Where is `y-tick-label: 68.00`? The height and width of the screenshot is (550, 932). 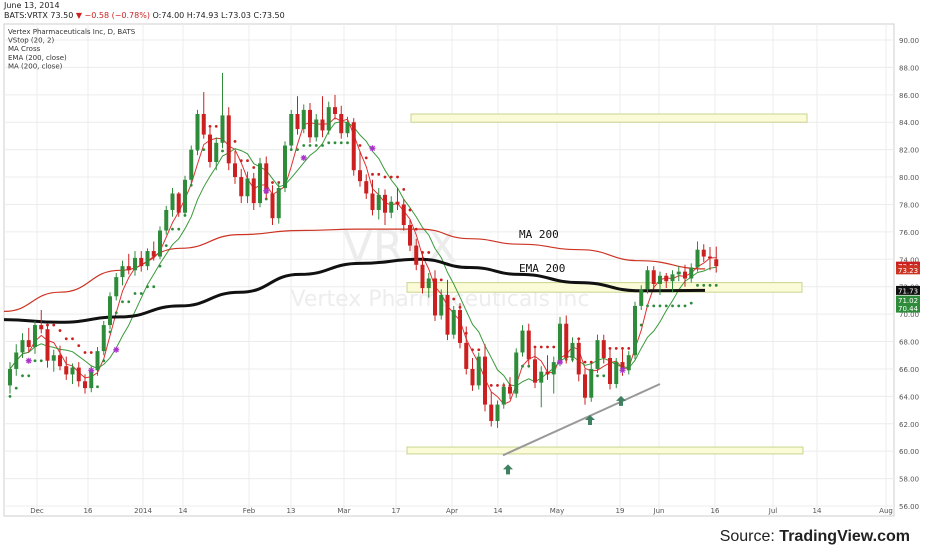 y-tick-label: 68.00 is located at coordinates (909, 343).